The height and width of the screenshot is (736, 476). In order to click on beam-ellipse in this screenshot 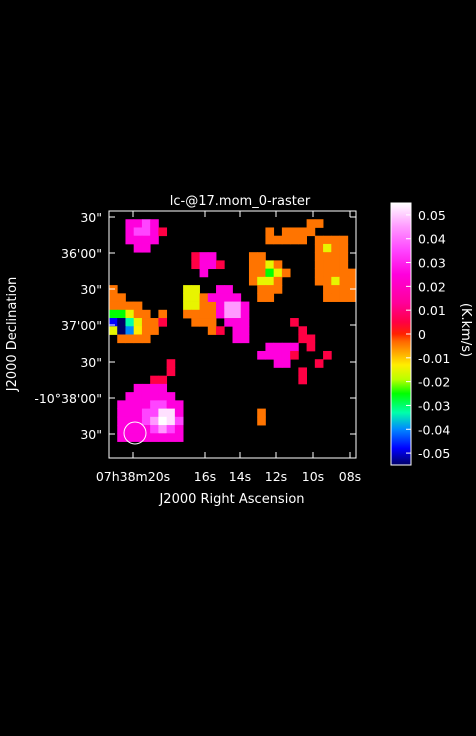, I will do `click(135, 433)`.